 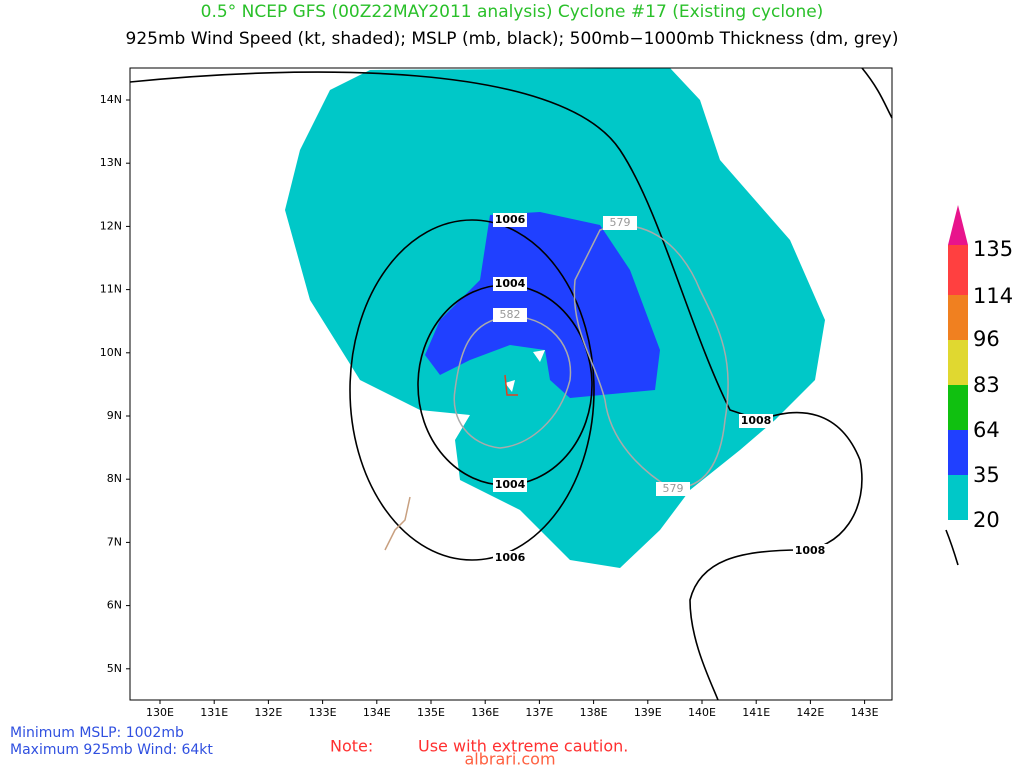 What do you see at coordinates (993, 249) in the screenshot?
I see `colorbar-label: 135` at bounding box center [993, 249].